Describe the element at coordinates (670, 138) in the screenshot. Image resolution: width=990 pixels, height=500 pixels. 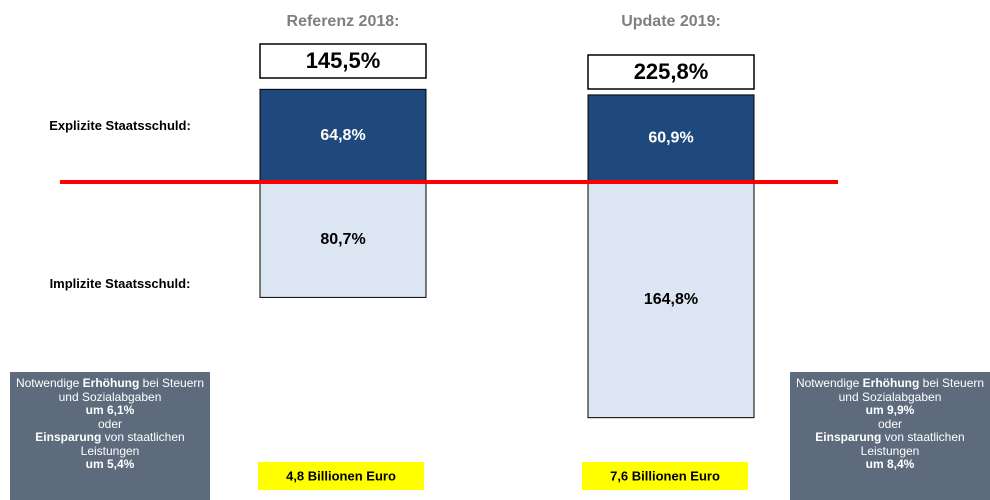
I see `value-label: 60,9%` at that location.